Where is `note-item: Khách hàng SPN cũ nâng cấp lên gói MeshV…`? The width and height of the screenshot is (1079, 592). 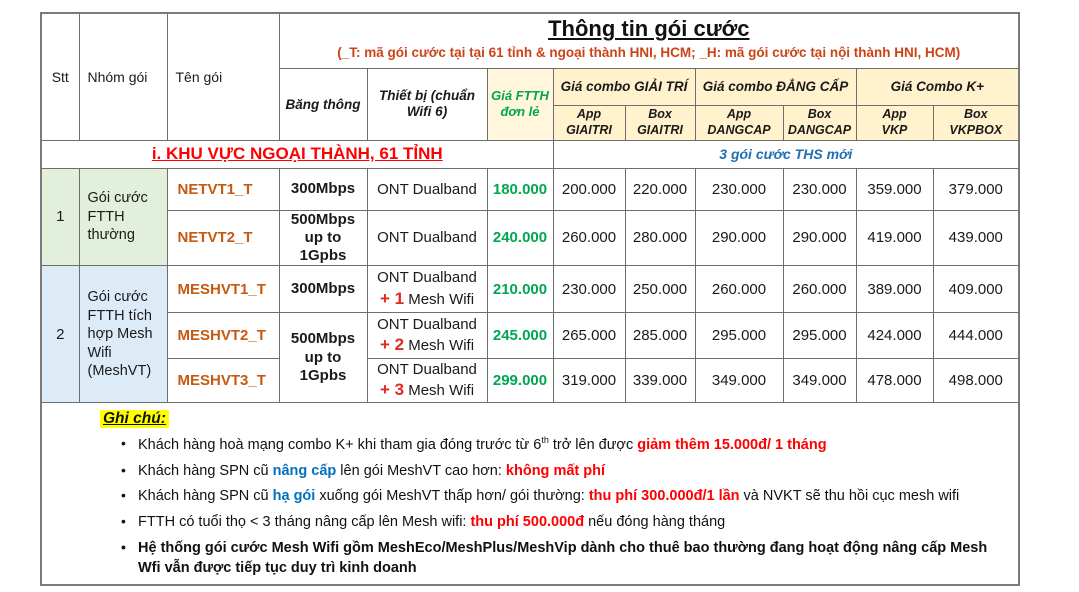
note-item: Khách hàng SPN cũ nâng cấp lên gói MeshV… is located at coordinates (560, 471).